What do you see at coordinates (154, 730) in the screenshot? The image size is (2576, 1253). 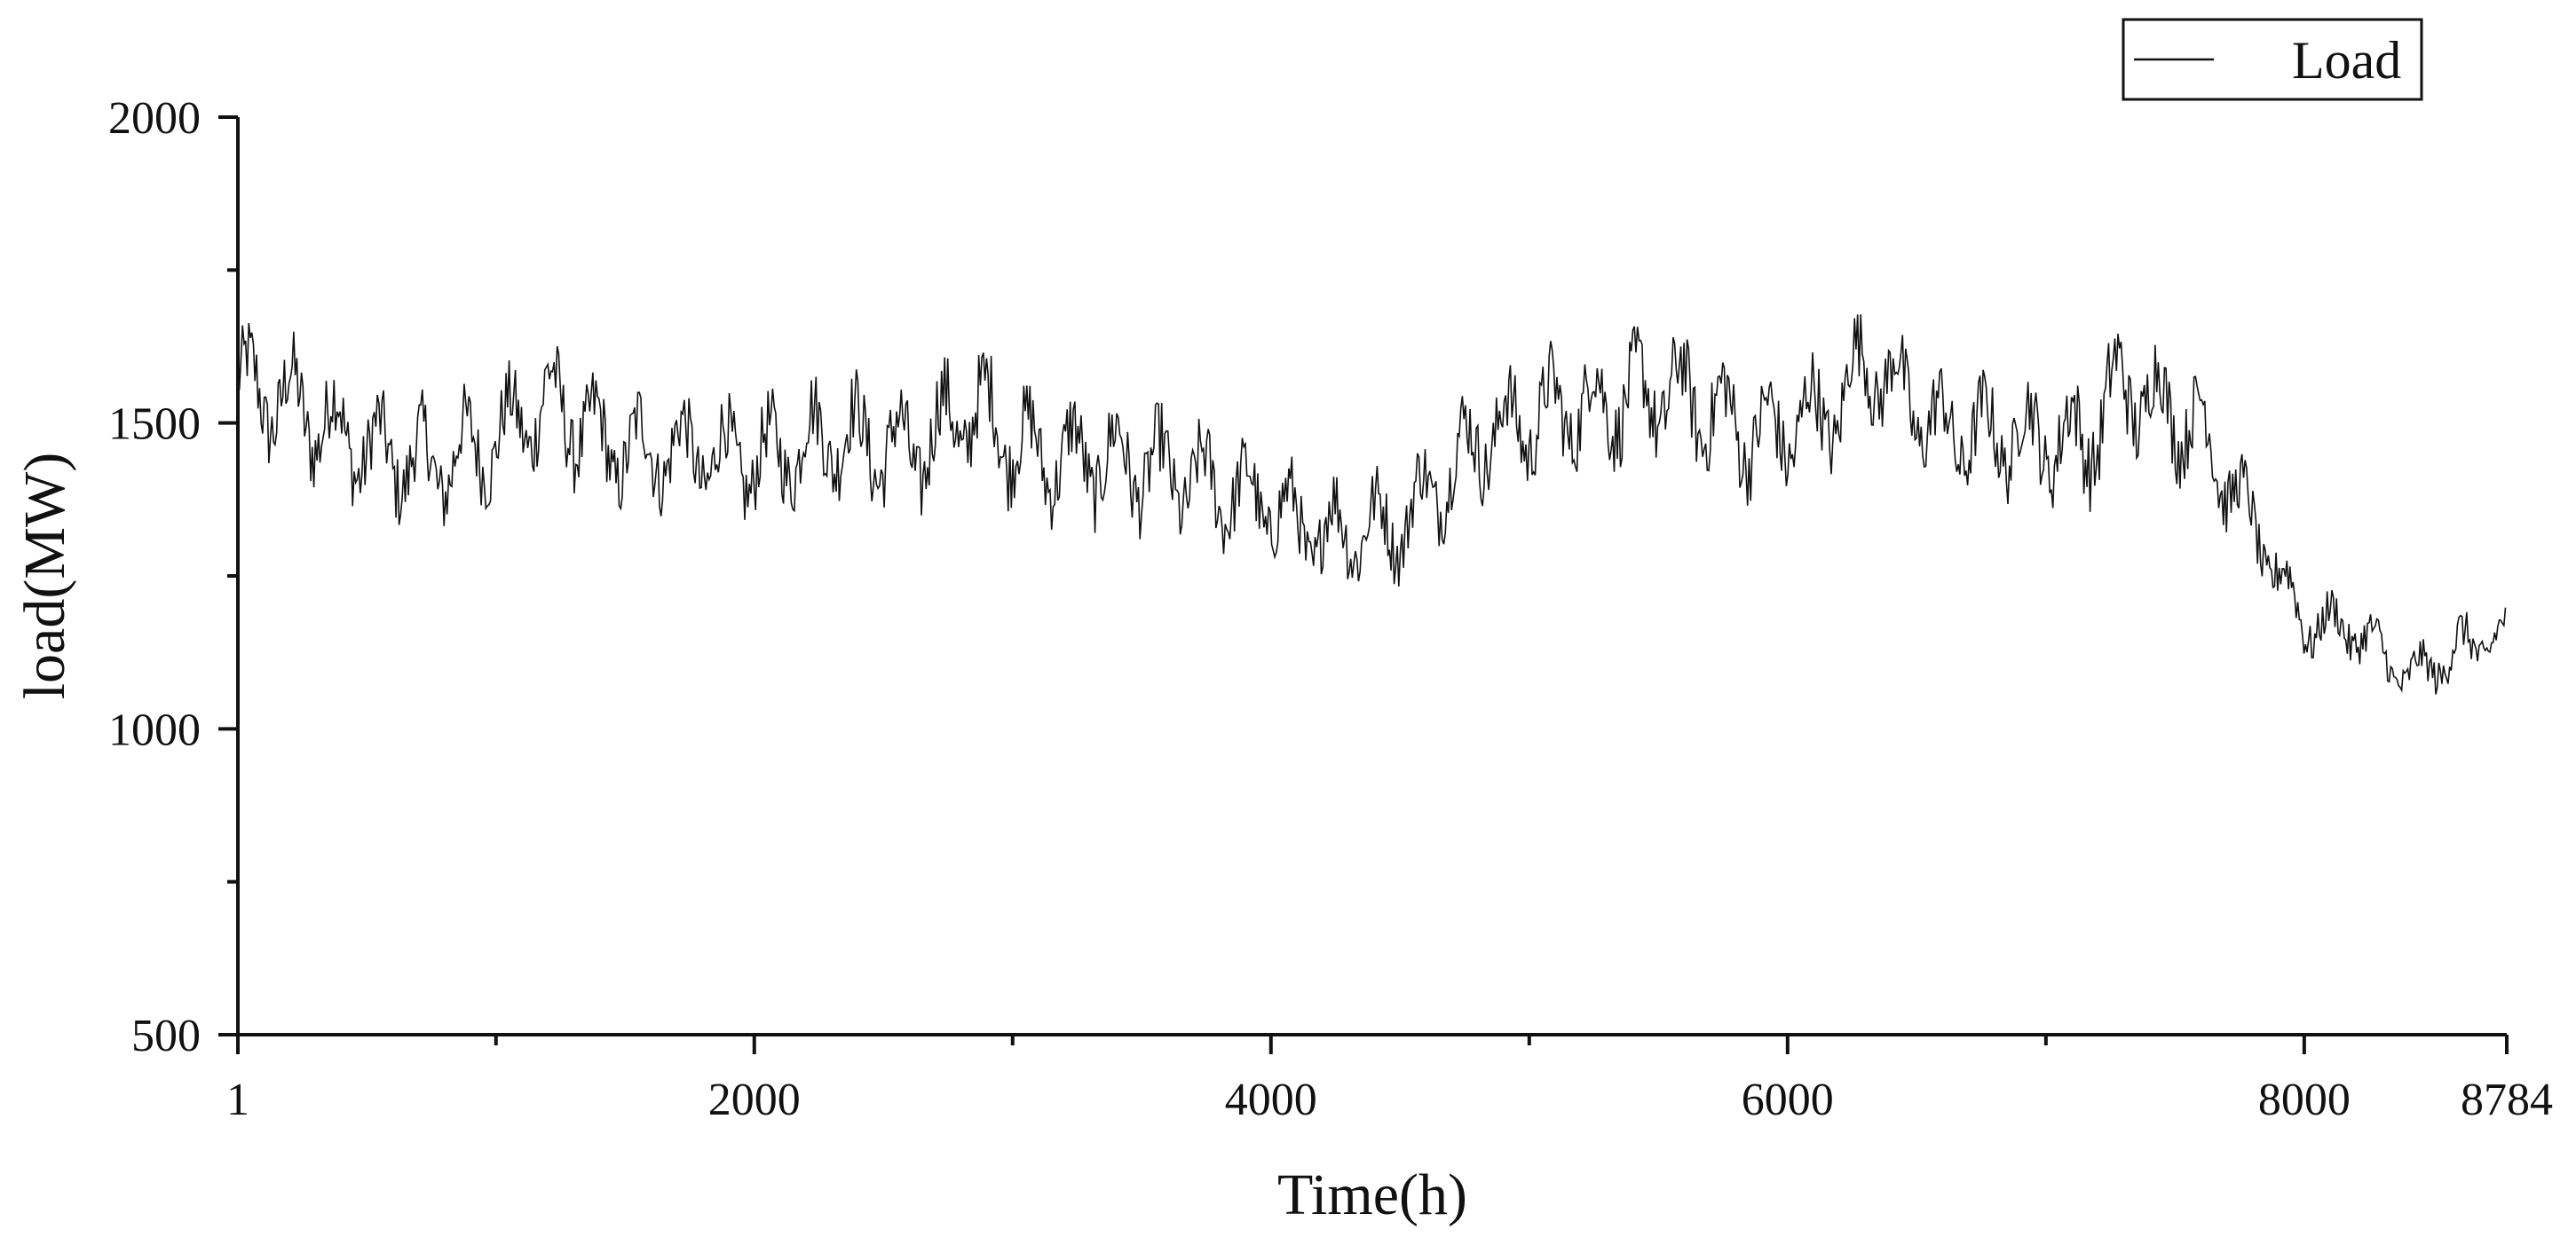 I see `y-tick-label: 1000` at bounding box center [154, 730].